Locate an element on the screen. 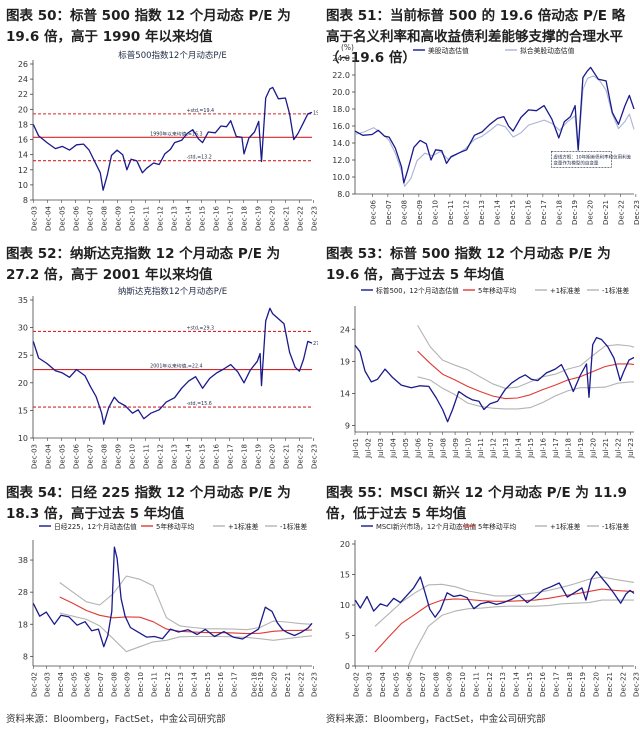 The width and height of the screenshot is (640, 729). fig52-x-tick-label: Dec-18 is located at coordinates (245, 456).